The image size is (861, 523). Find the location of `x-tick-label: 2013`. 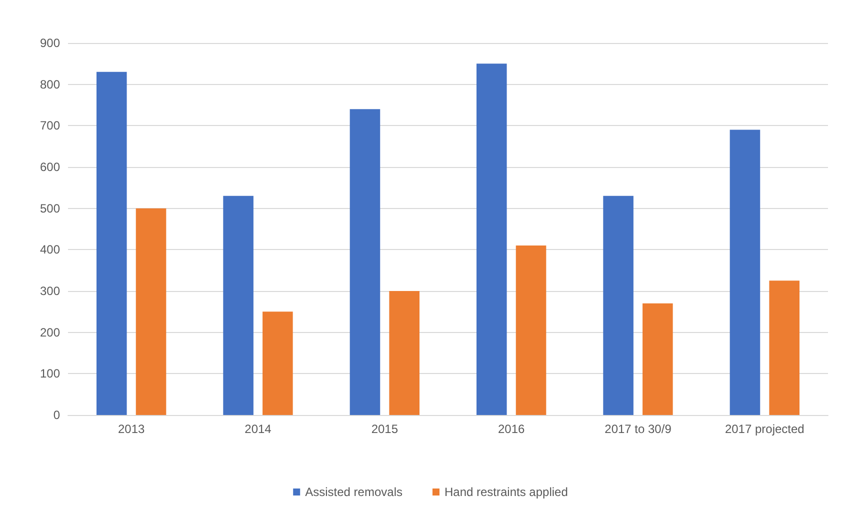

x-tick-label: 2013 is located at coordinates (132, 429).